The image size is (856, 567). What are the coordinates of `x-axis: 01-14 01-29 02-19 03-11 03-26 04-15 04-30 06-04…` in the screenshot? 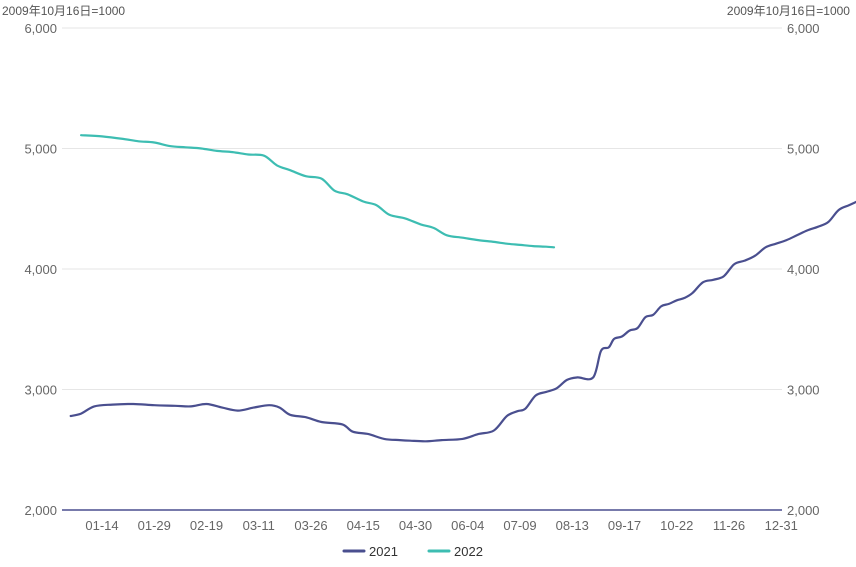 It's located at (441, 525).